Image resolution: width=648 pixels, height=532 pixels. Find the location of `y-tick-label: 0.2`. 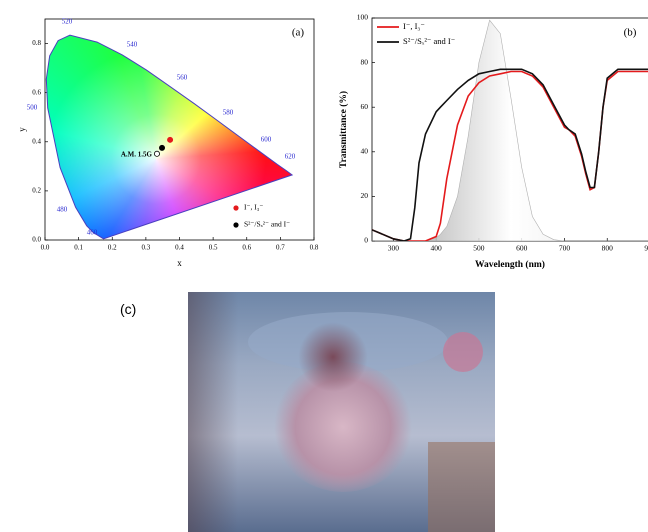

y-tick-label: 0.2 is located at coordinates (36, 190).